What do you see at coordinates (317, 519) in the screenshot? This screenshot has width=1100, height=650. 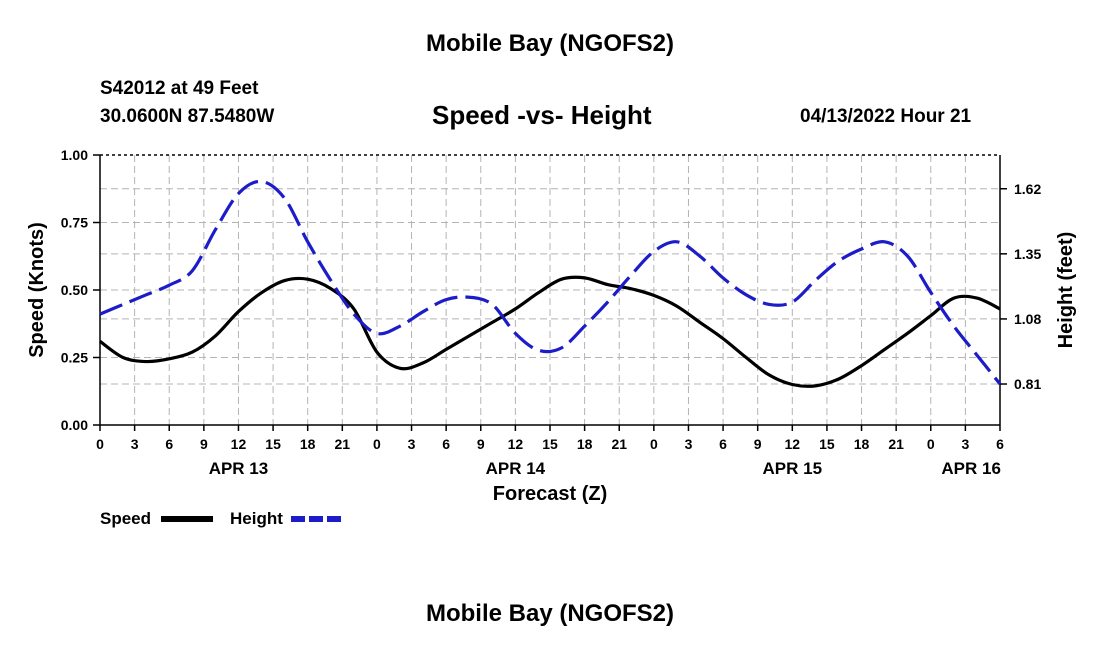 I see `legend-height-swatch` at bounding box center [317, 519].